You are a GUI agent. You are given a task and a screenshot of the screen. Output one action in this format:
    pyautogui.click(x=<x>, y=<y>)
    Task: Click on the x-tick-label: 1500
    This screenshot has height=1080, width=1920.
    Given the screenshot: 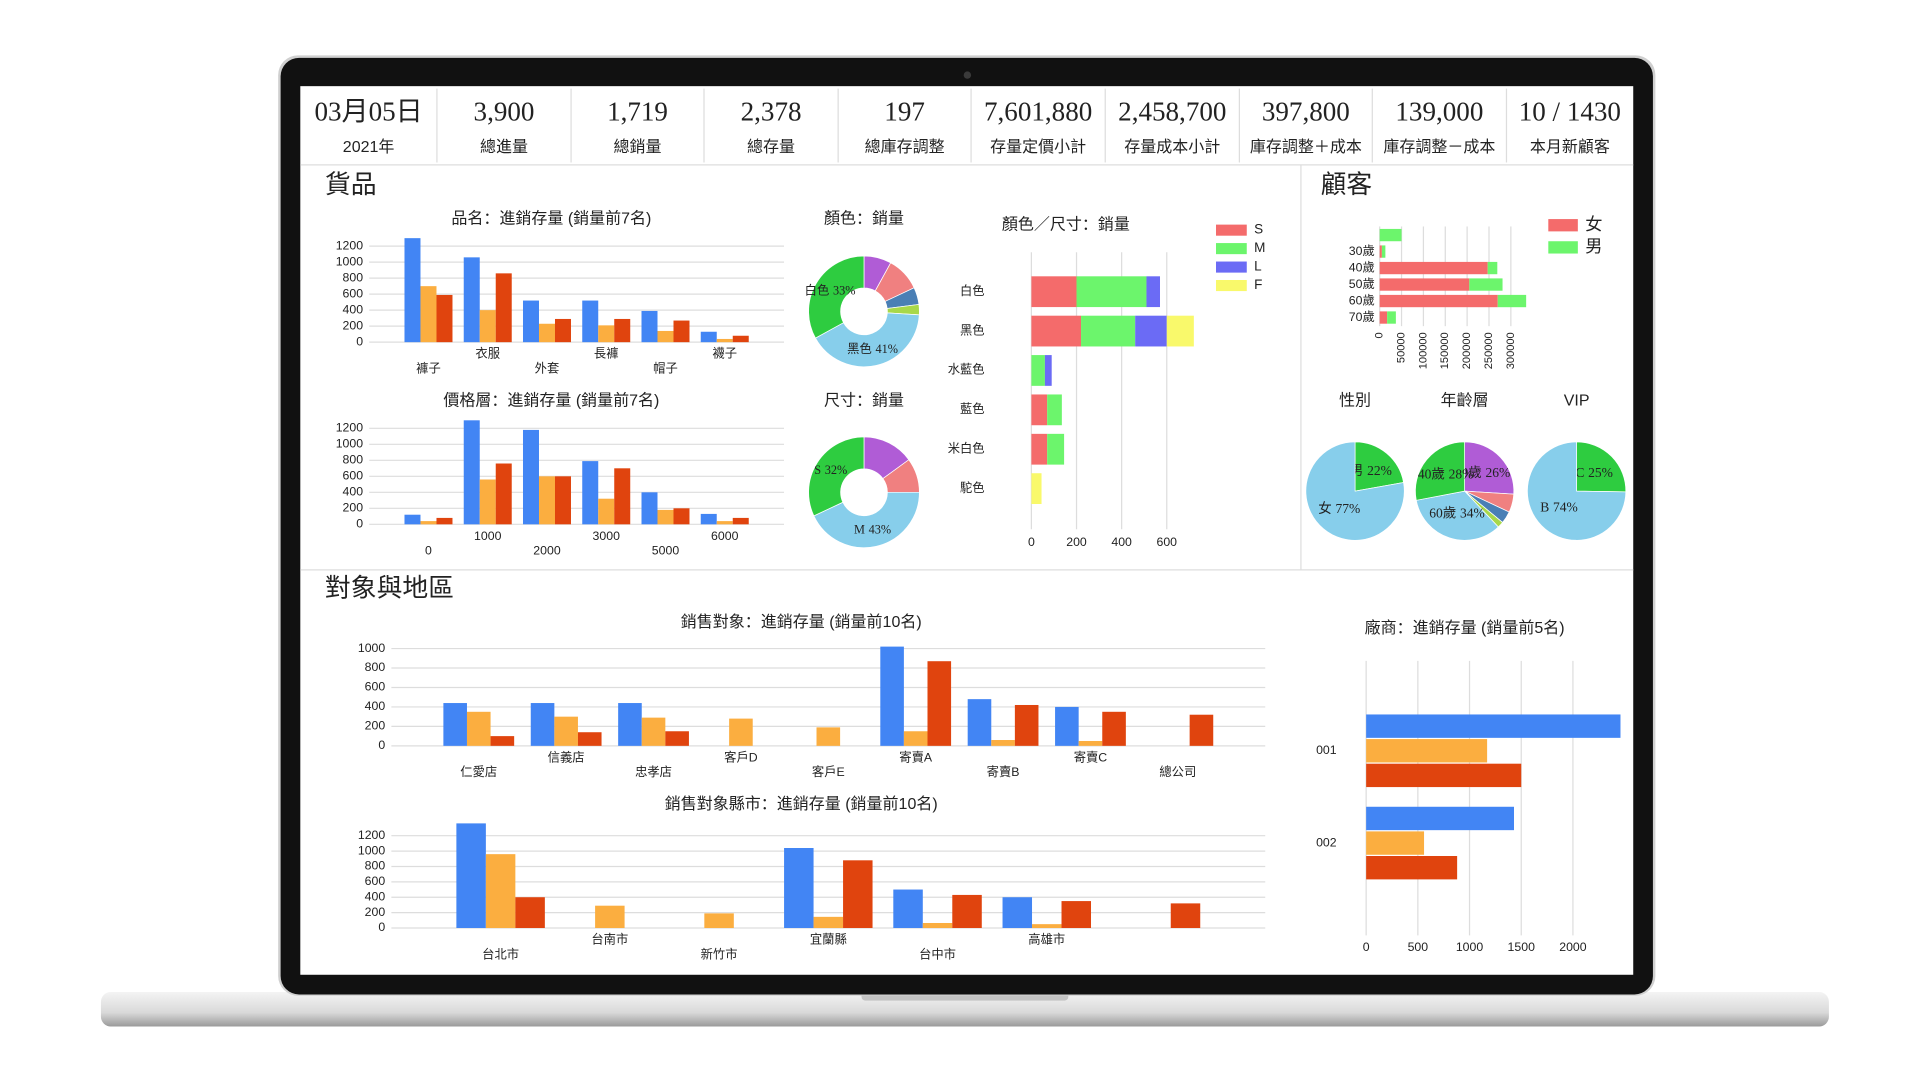 What is the action you would take?
    pyautogui.click(x=1522, y=947)
    